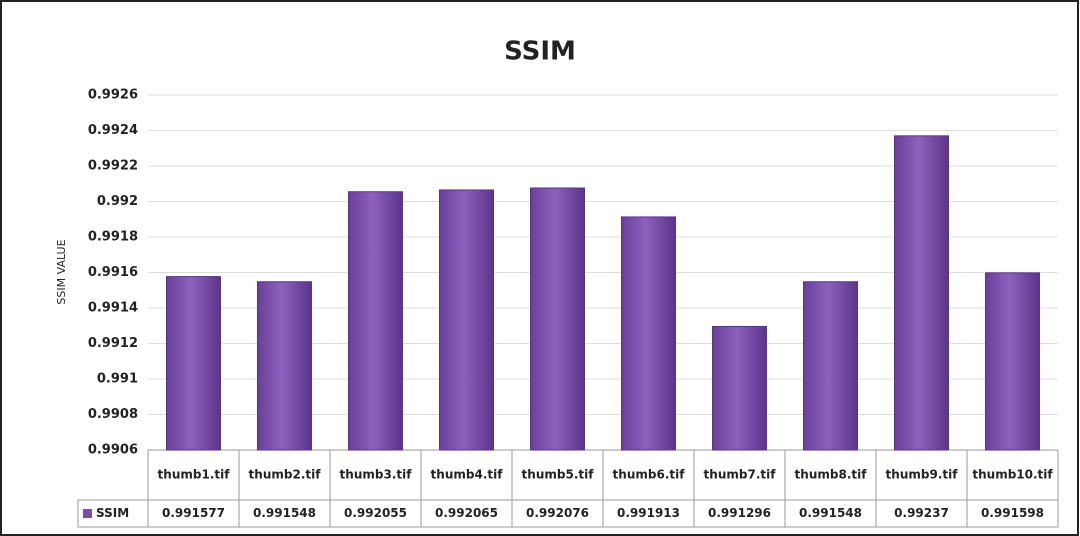  What do you see at coordinates (112, 513) in the screenshot?
I see `legend-label: SSIM` at bounding box center [112, 513].